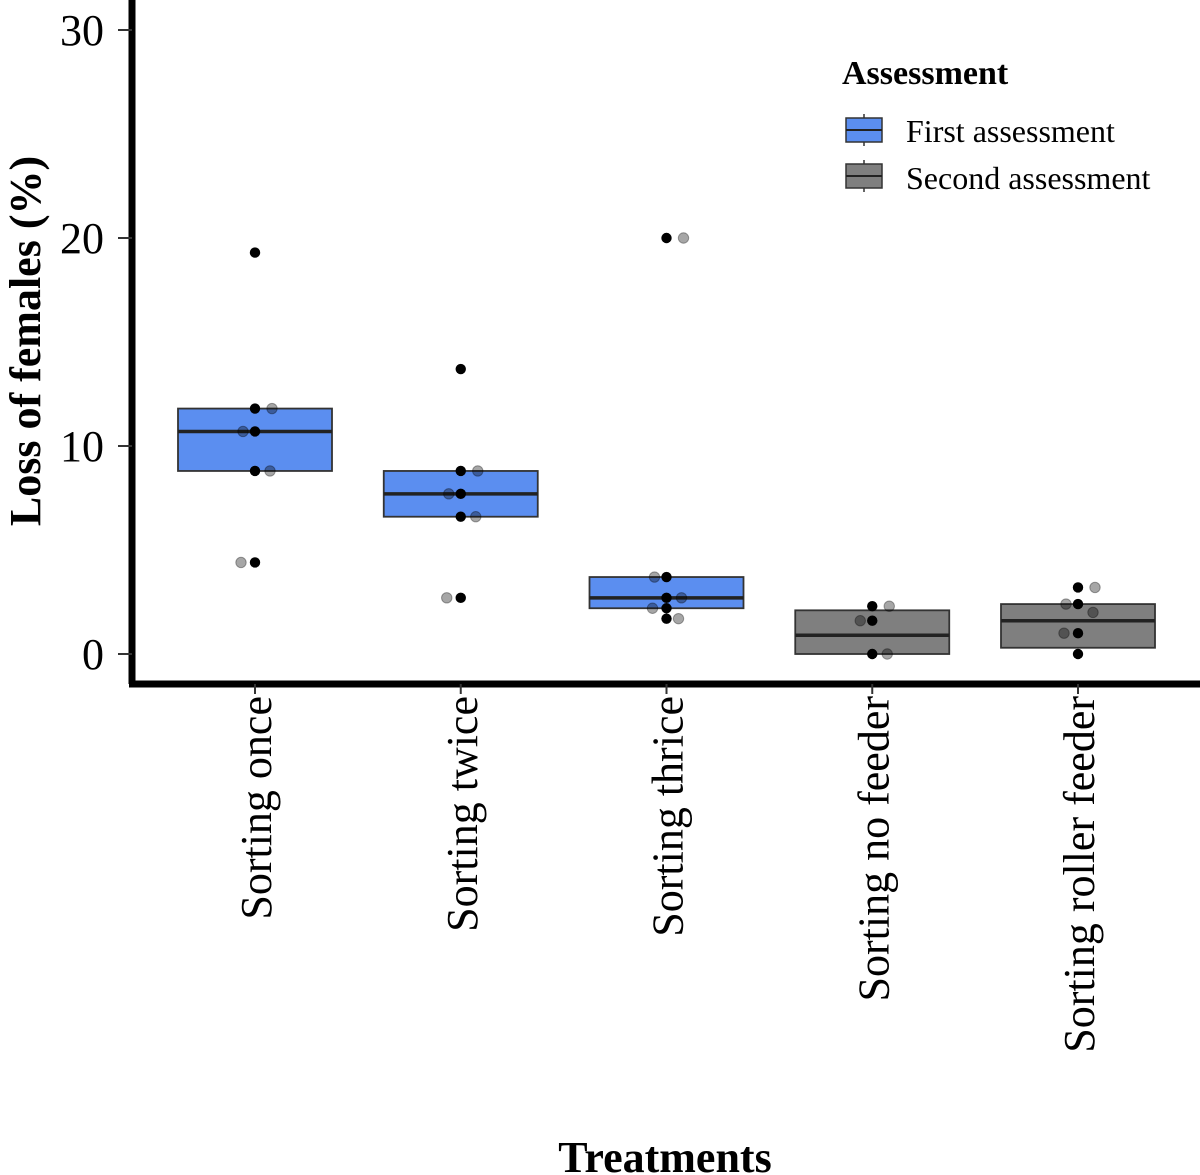  I want to click on legend-title: Assessment, so click(925, 73).